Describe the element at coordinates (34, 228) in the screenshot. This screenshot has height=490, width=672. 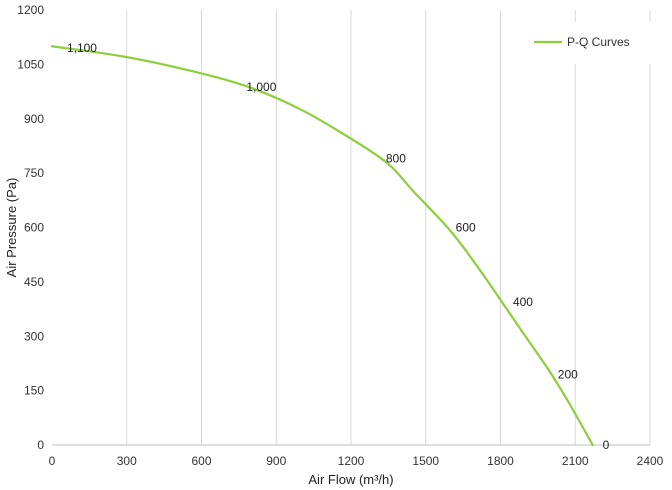
I see `y-tick-label: 600` at that location.